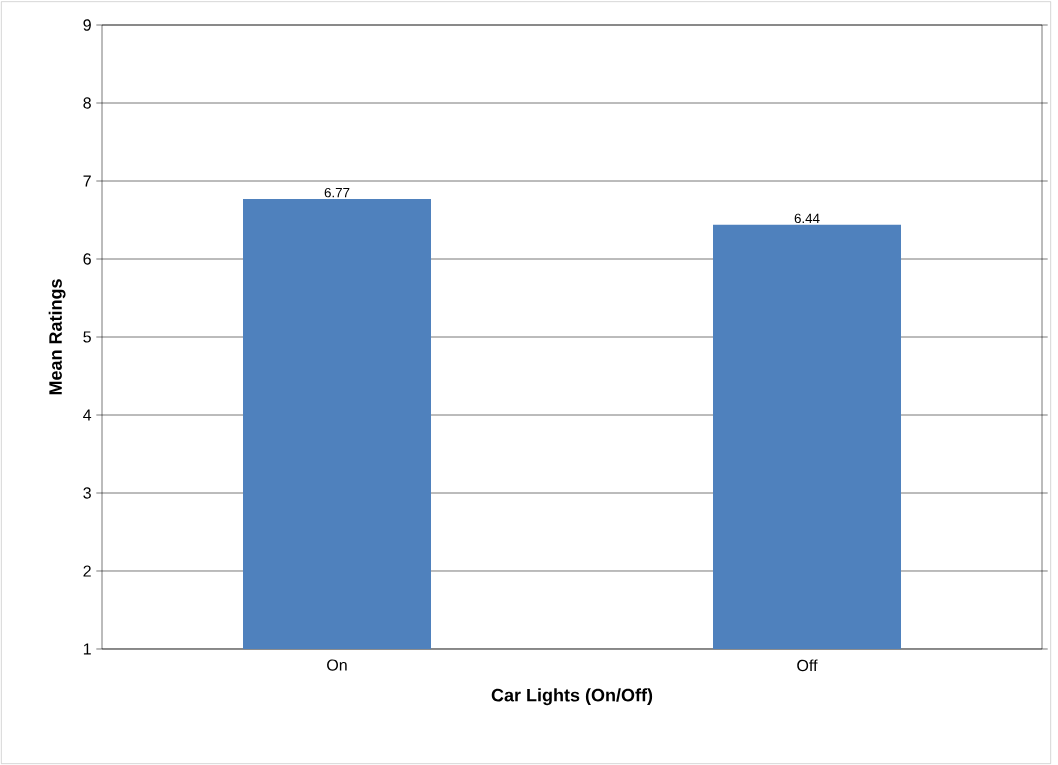 This screenshot has width=1058, height=765. What do you see at coordinates (87, 571) in the screenshot?
I see `y-tick-label: 2` at bounding box center [87, 571].